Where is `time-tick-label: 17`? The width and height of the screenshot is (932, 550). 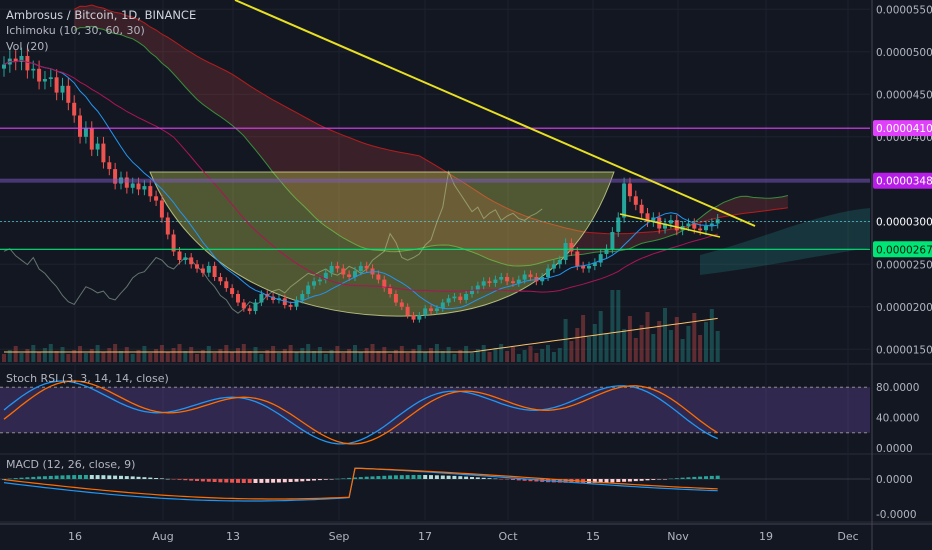 time-tick-label: 17 is located at coordinates (425, 536).